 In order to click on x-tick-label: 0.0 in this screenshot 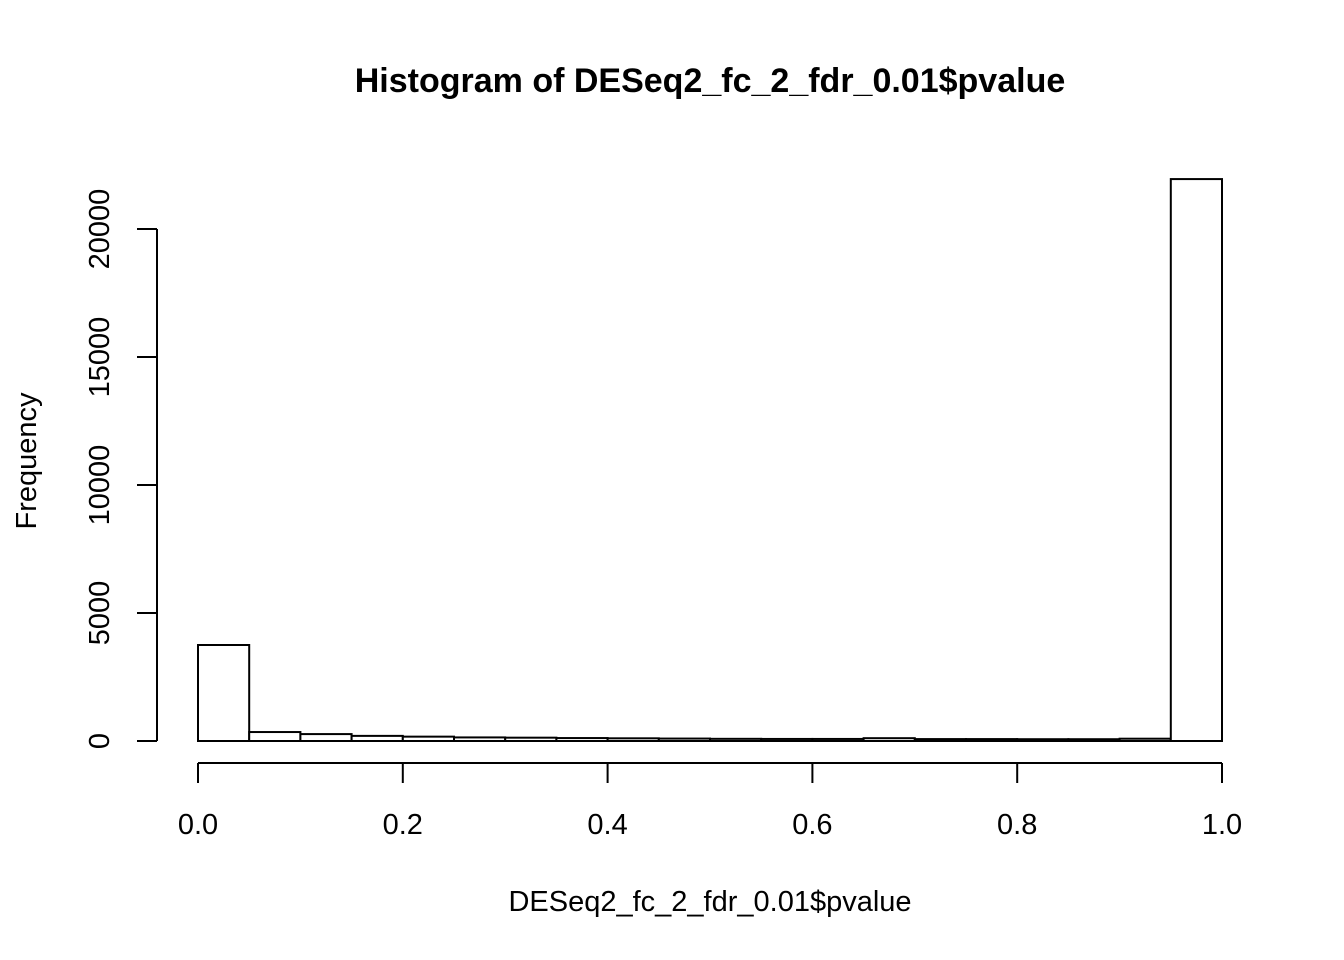, I will do `click(198, 825)`.